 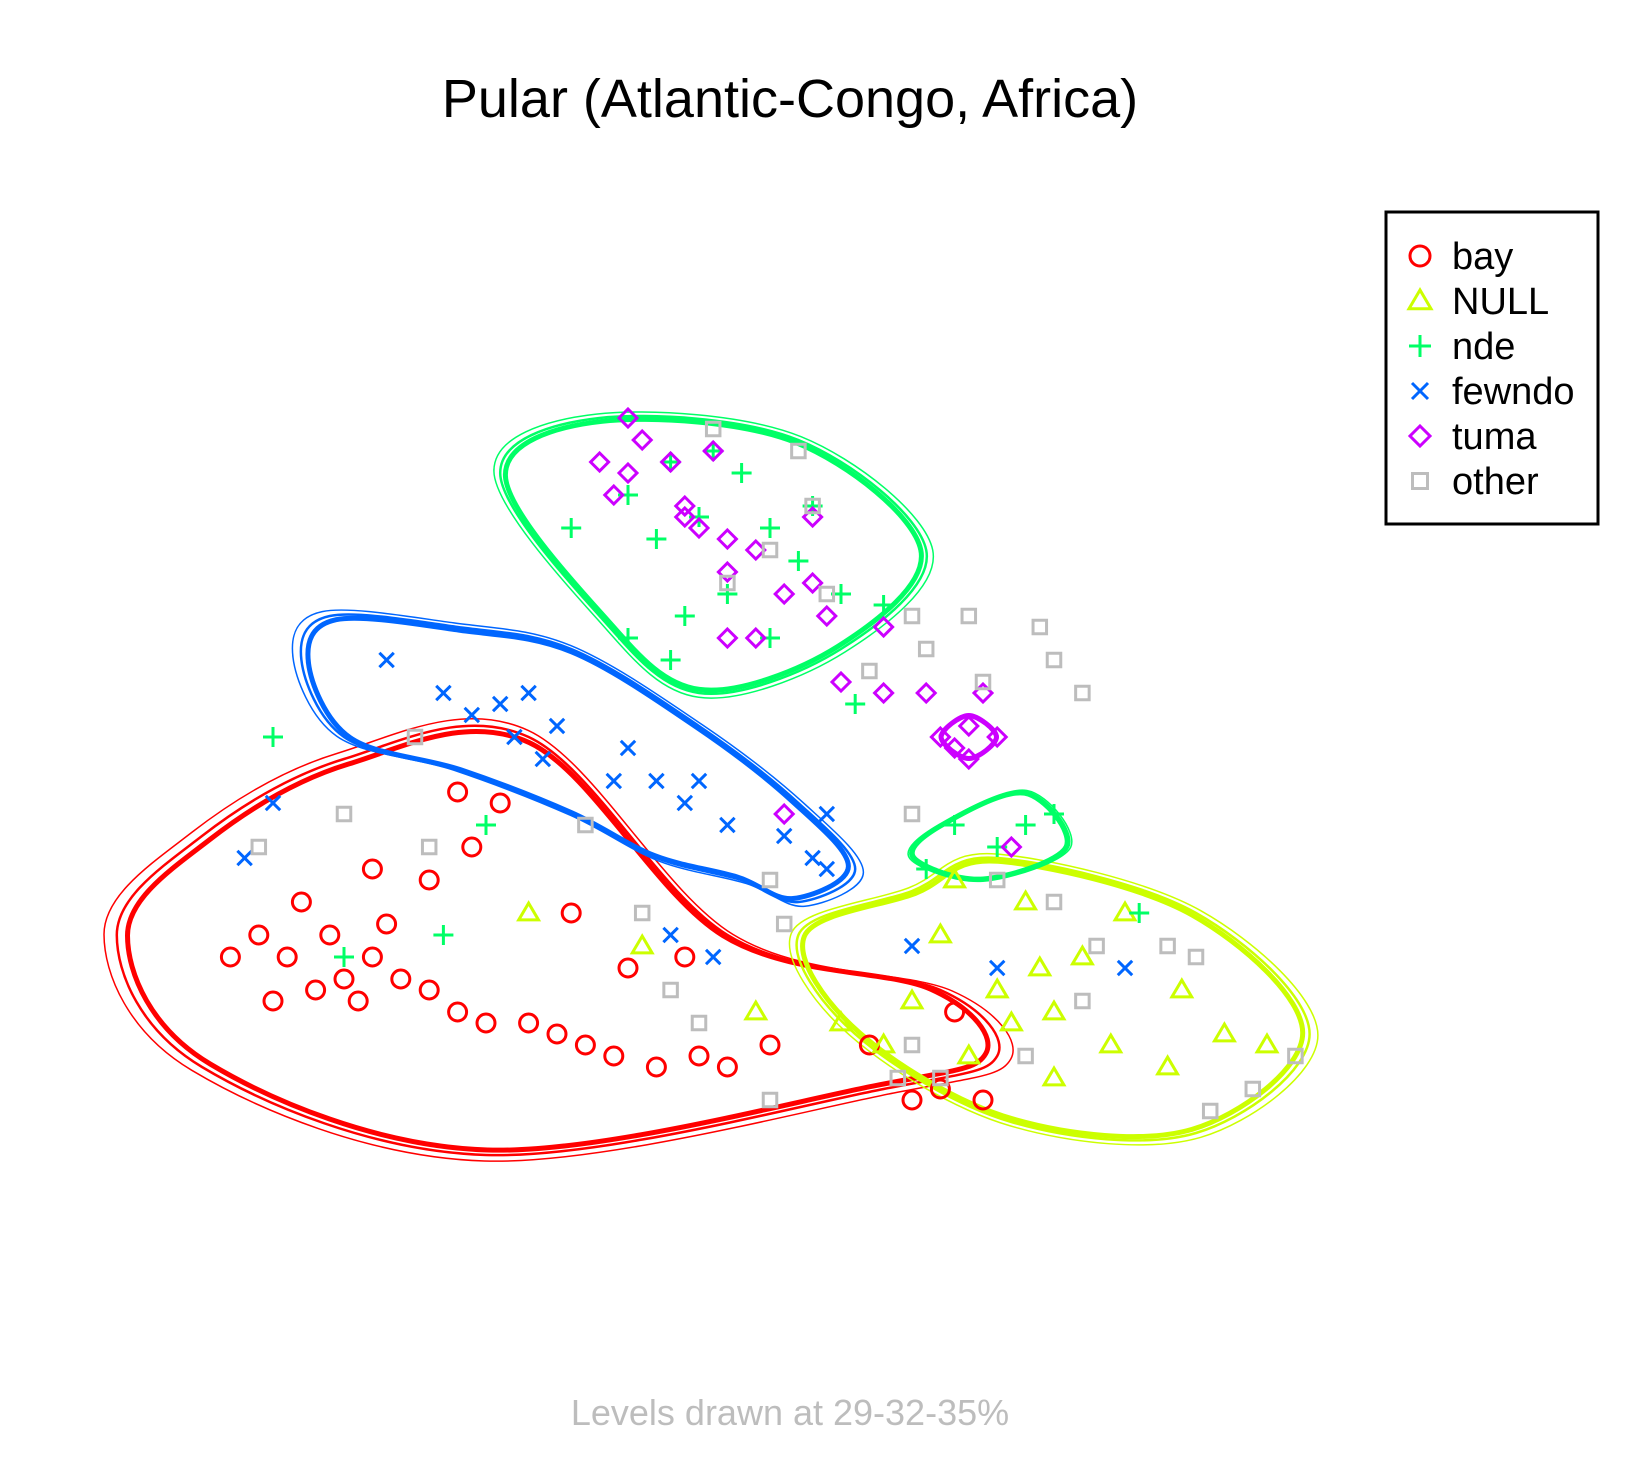 What do you see at coordinates (1500, 302) in the screenshot?
I see `legend-label-null: NULL` at bounding box center [1500, 302].